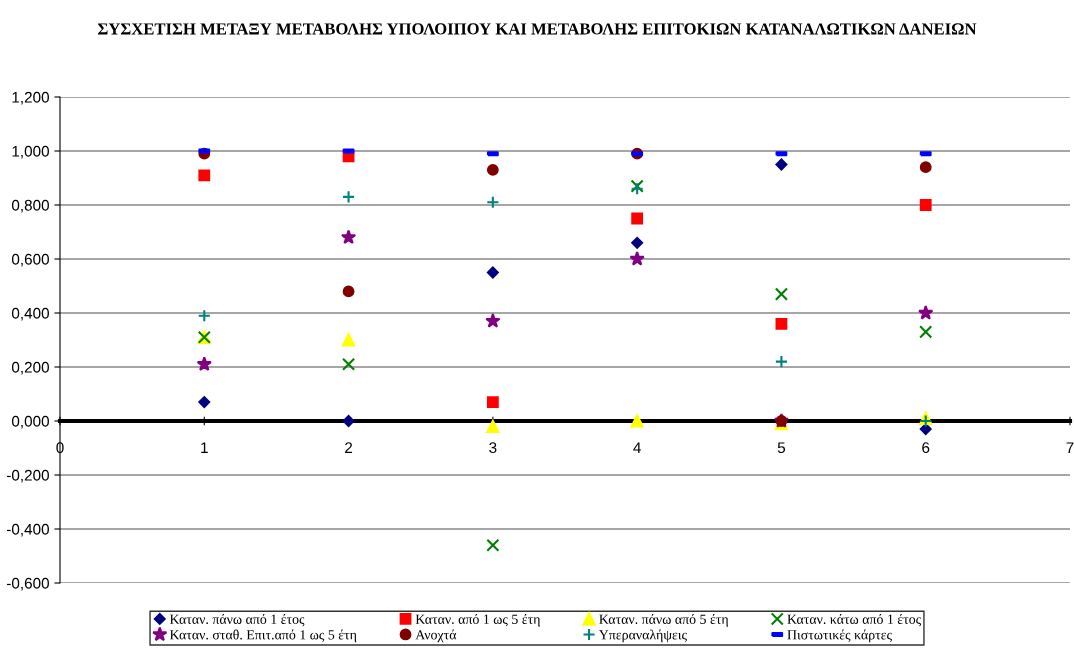  I want to click on y-tick-label: 1,000, so click(30, 152).